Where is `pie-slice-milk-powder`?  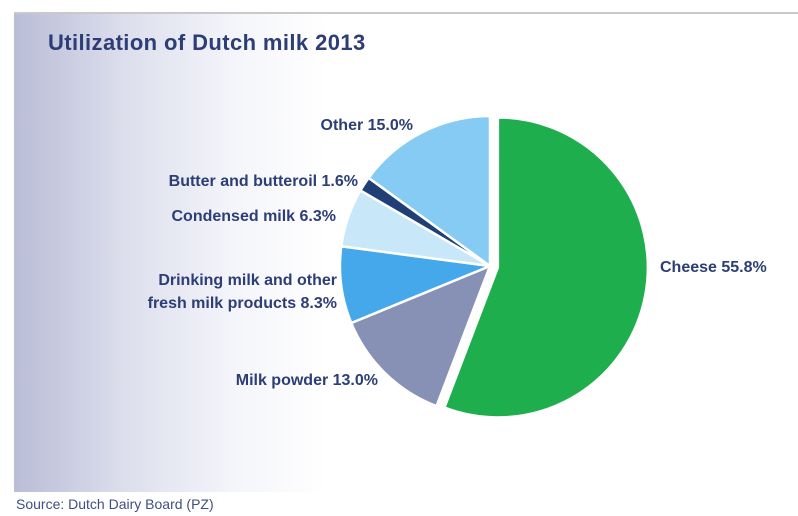 pie-slice-milk-powder is located at coordinates (420, 336).